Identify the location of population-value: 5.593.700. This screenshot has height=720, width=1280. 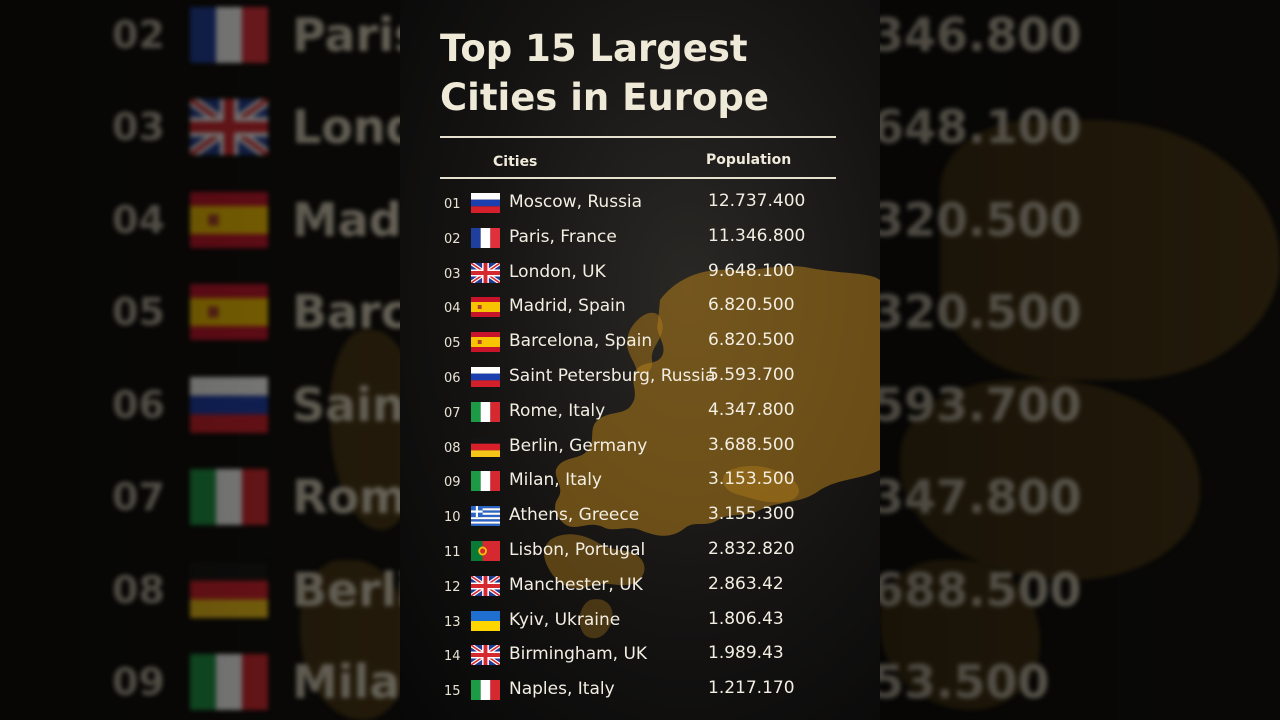
(751, 375).